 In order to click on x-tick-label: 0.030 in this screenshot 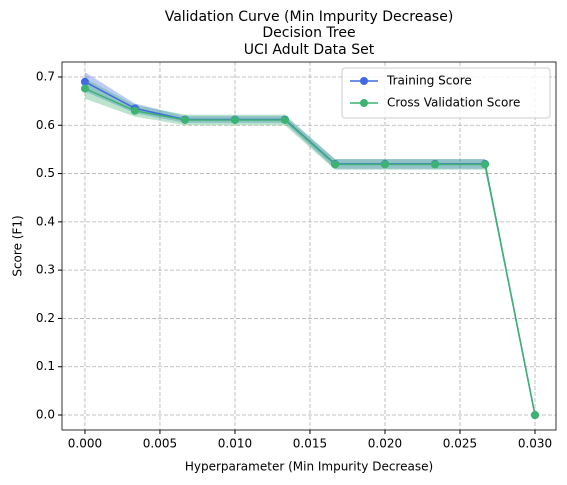, I will do `click(535, 444)`.